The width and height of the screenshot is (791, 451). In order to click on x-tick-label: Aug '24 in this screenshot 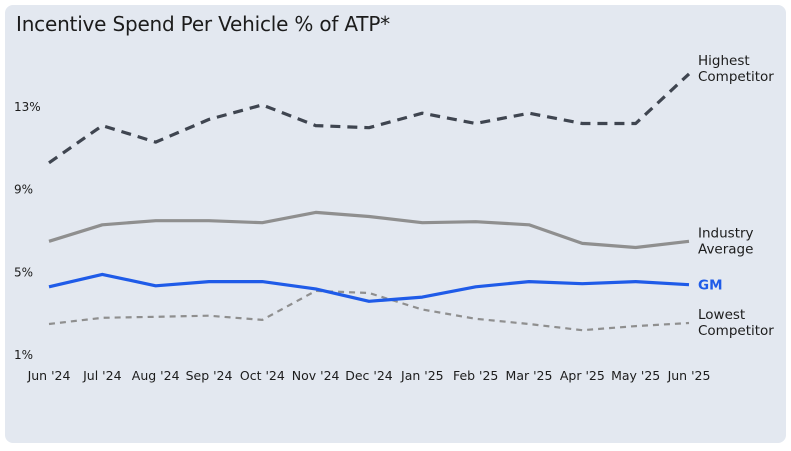, I will do `click(156, 375)`.